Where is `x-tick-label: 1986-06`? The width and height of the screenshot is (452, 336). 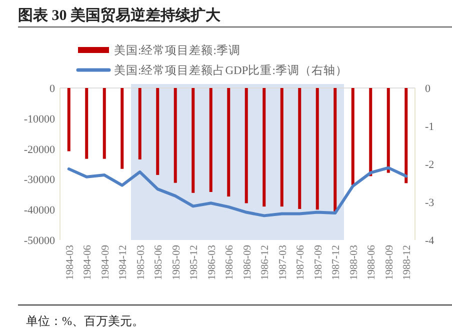 x-tick-label: 1986-06 is located at coordinates (230, 262).